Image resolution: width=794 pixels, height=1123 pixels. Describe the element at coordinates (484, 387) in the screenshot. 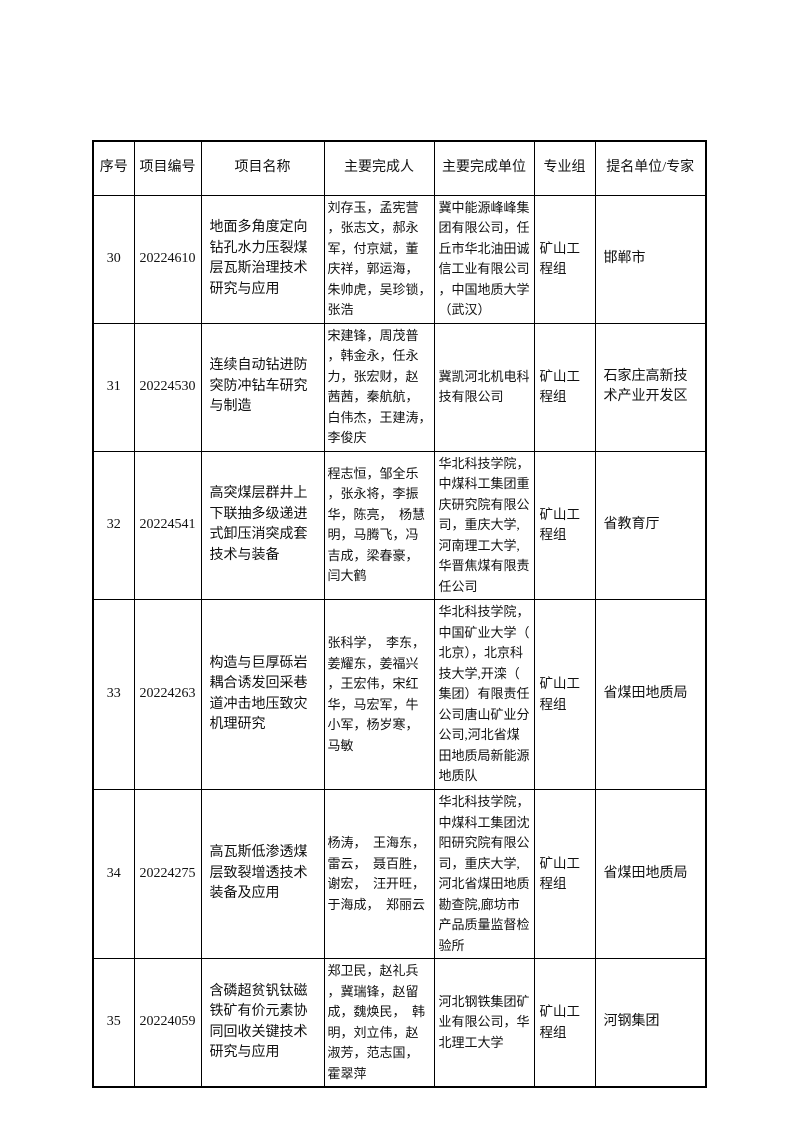

I see `cell-main-units: 冀凯河北机电科技有限公司` at that location.